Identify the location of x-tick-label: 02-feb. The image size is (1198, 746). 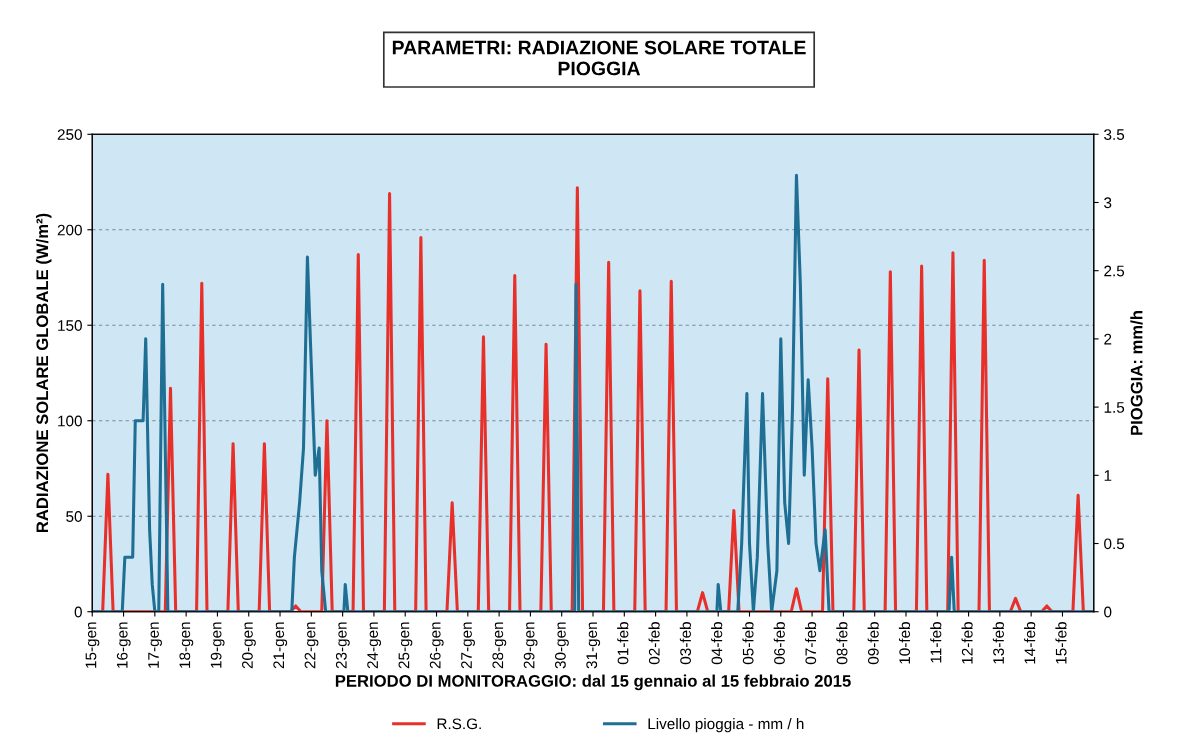
(654, 643).